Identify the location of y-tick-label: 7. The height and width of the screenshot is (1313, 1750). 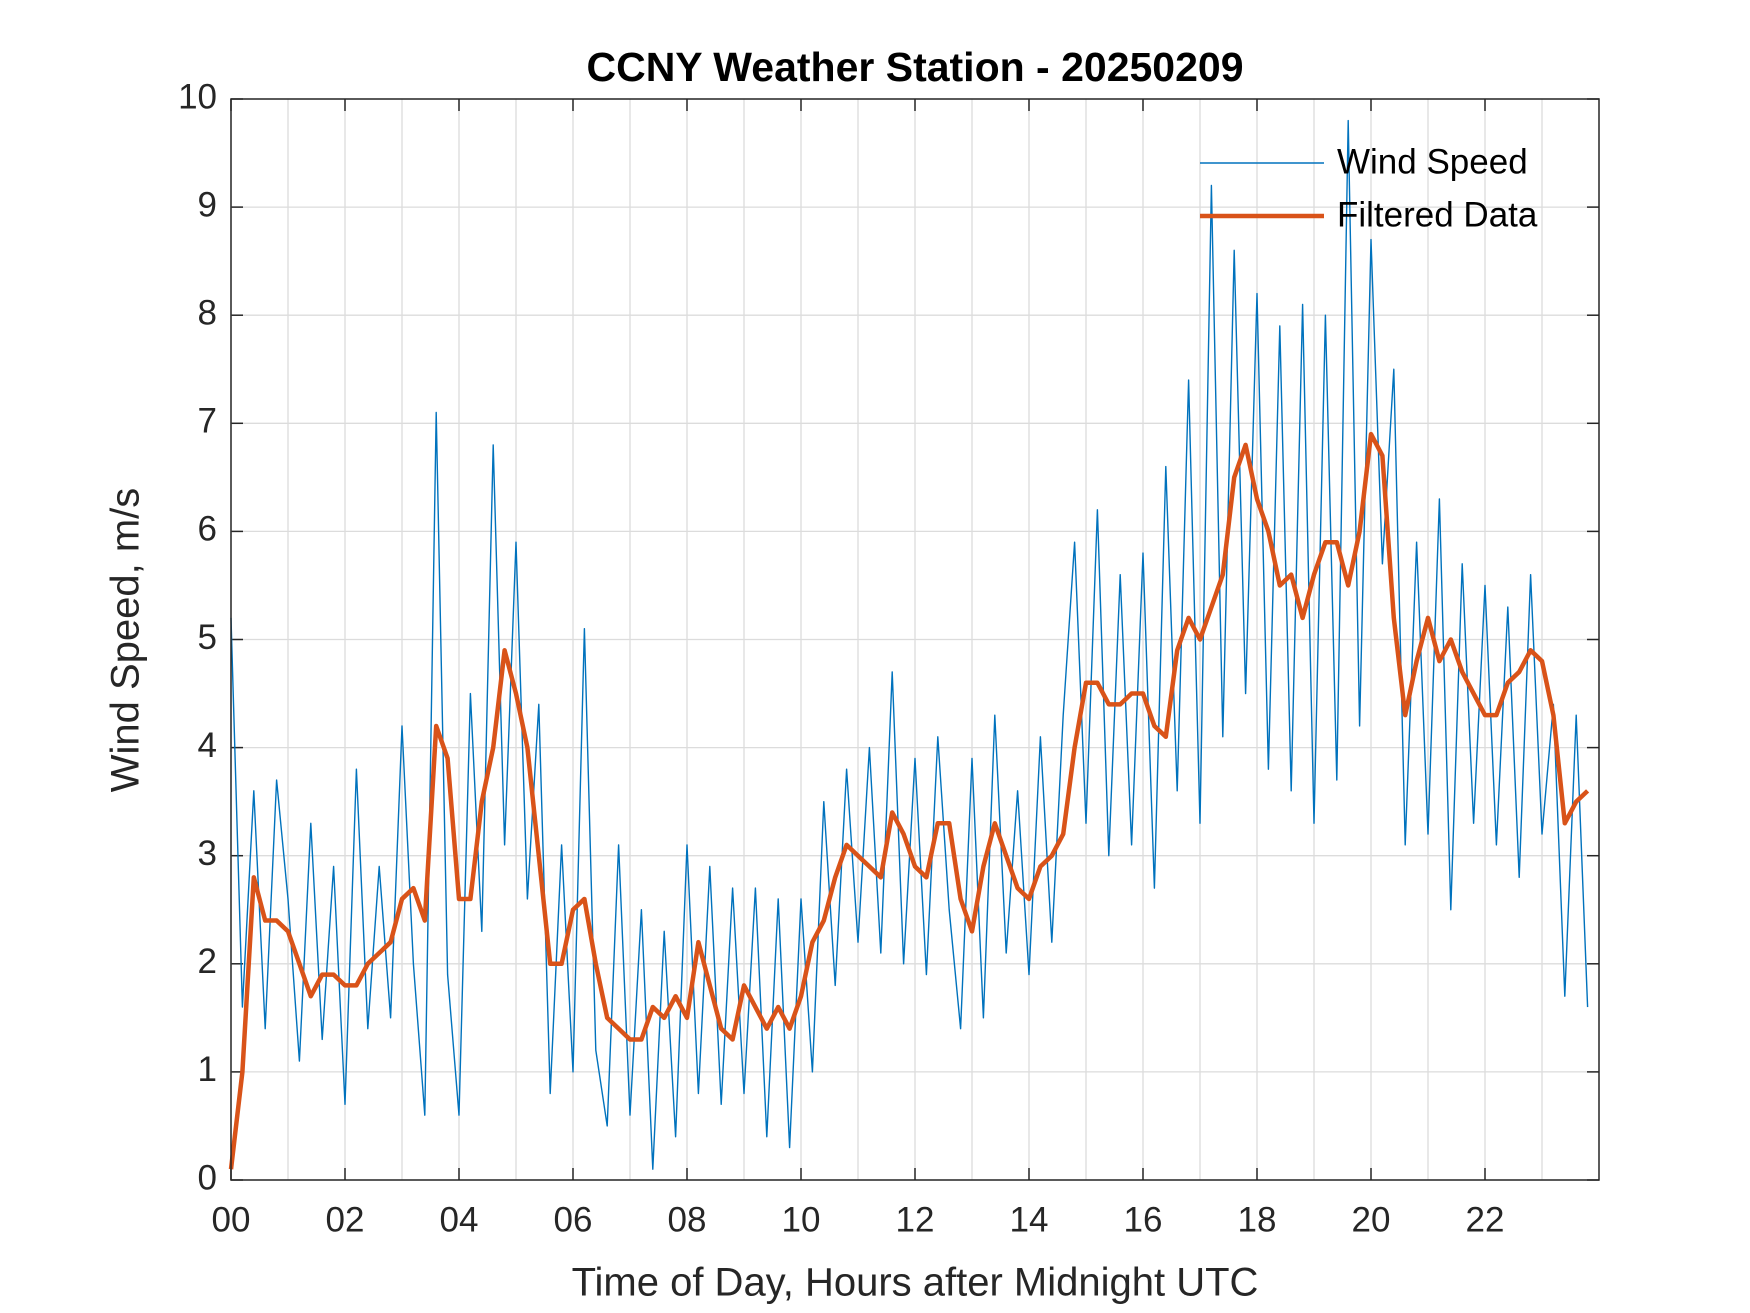
(207, 421).